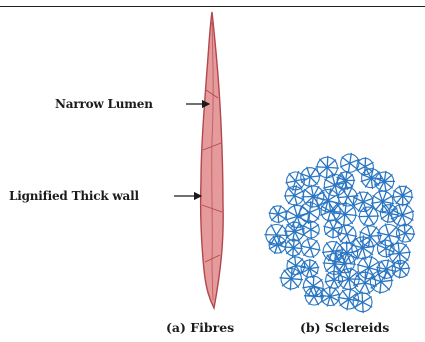  I want to click on fibre-cell, so click(211, 161).